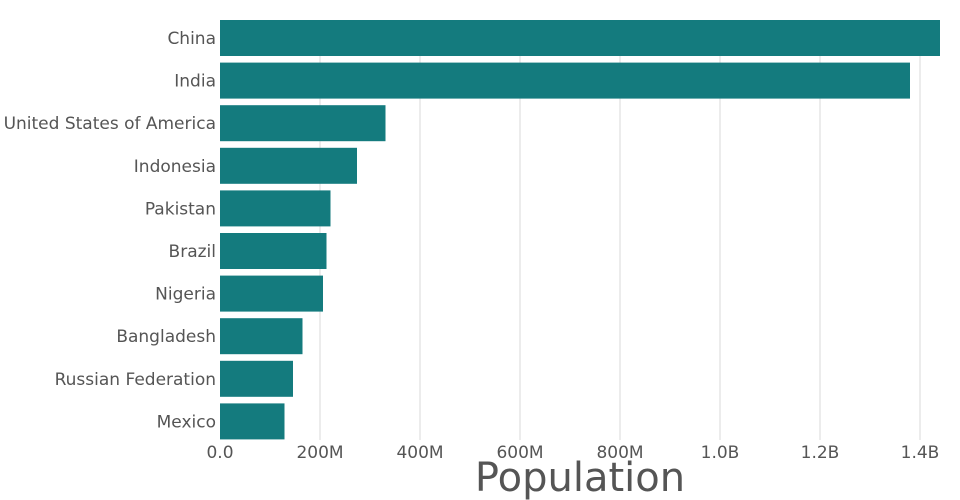  I want to click on category-label-9: Mexico, so click(186, 422).